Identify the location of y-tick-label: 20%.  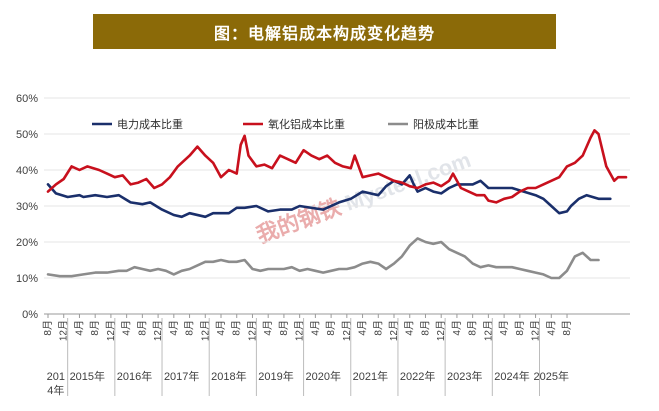
(27, 243).